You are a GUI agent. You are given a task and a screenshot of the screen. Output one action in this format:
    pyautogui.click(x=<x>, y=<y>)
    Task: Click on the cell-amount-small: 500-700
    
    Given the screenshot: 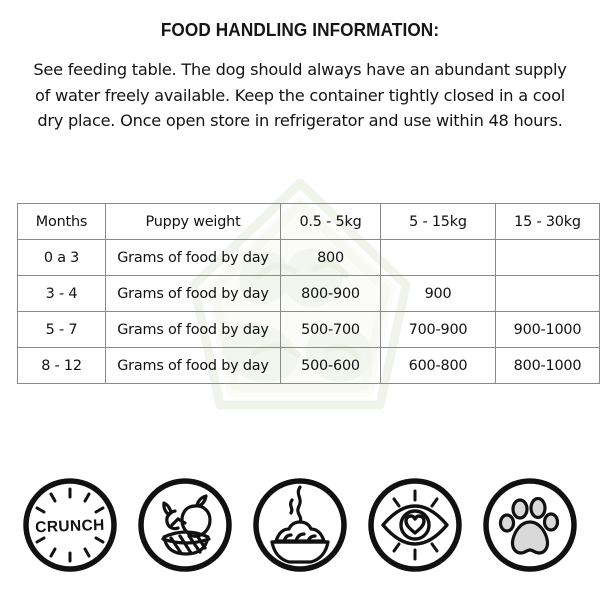 What is the action you would take?
    pyautogui.click(x=330, y=329)
    